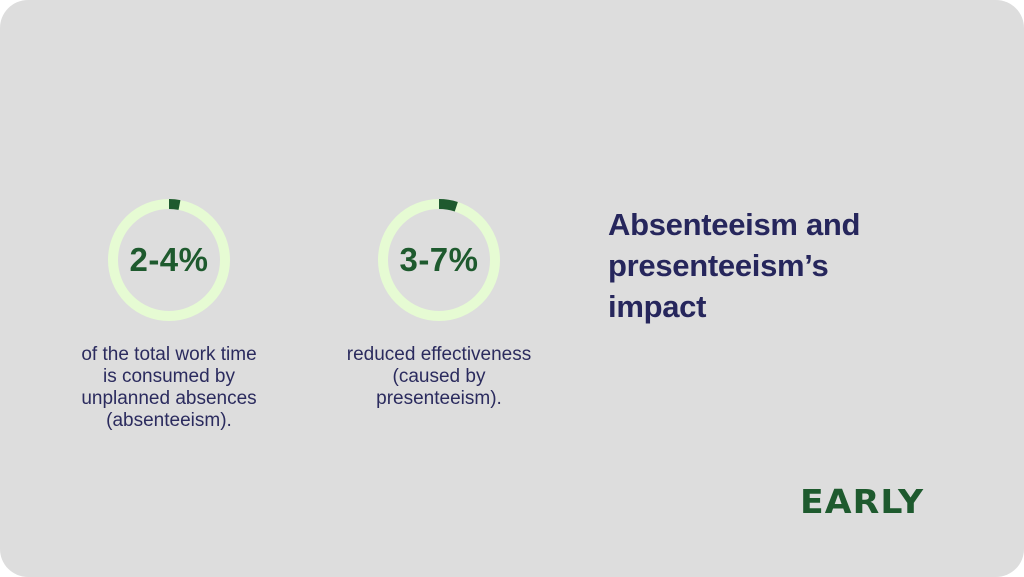 The height and width of the screenshot is (577, 1024). Describe the element at coordinates (439, 398) in the screenshot. I see `stat-description-2-line: presenteeism).` at that location.